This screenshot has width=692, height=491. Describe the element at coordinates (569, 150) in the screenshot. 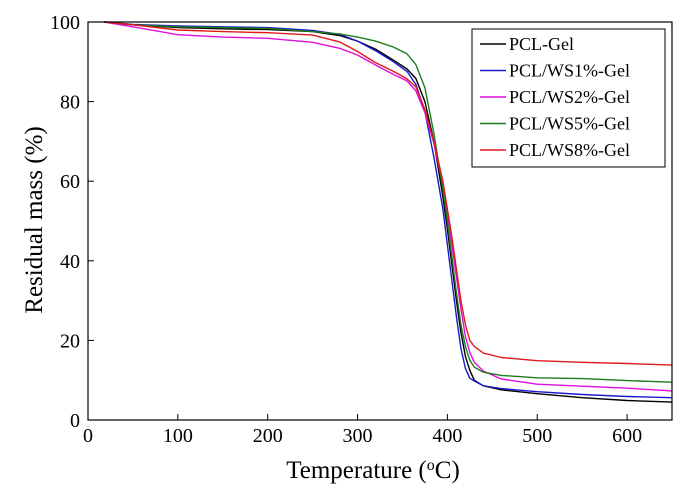

I see `legend-label-5: PCL/WS8%-Gel` at that location.